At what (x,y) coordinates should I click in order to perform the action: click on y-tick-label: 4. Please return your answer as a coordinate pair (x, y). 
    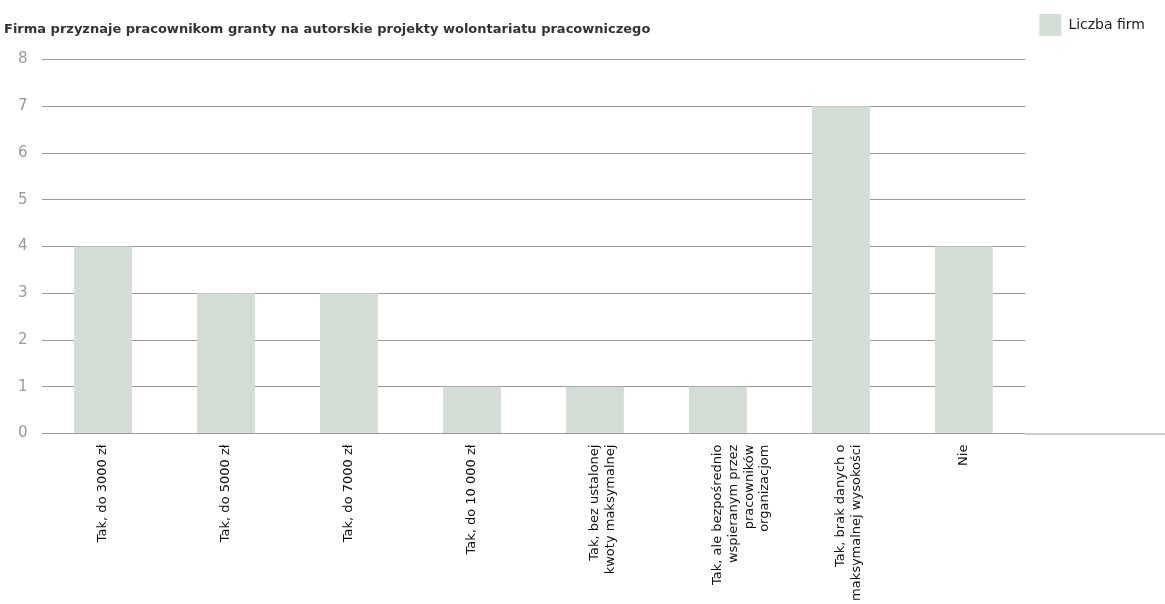
    Looking at the image, I should click on (23, 245).